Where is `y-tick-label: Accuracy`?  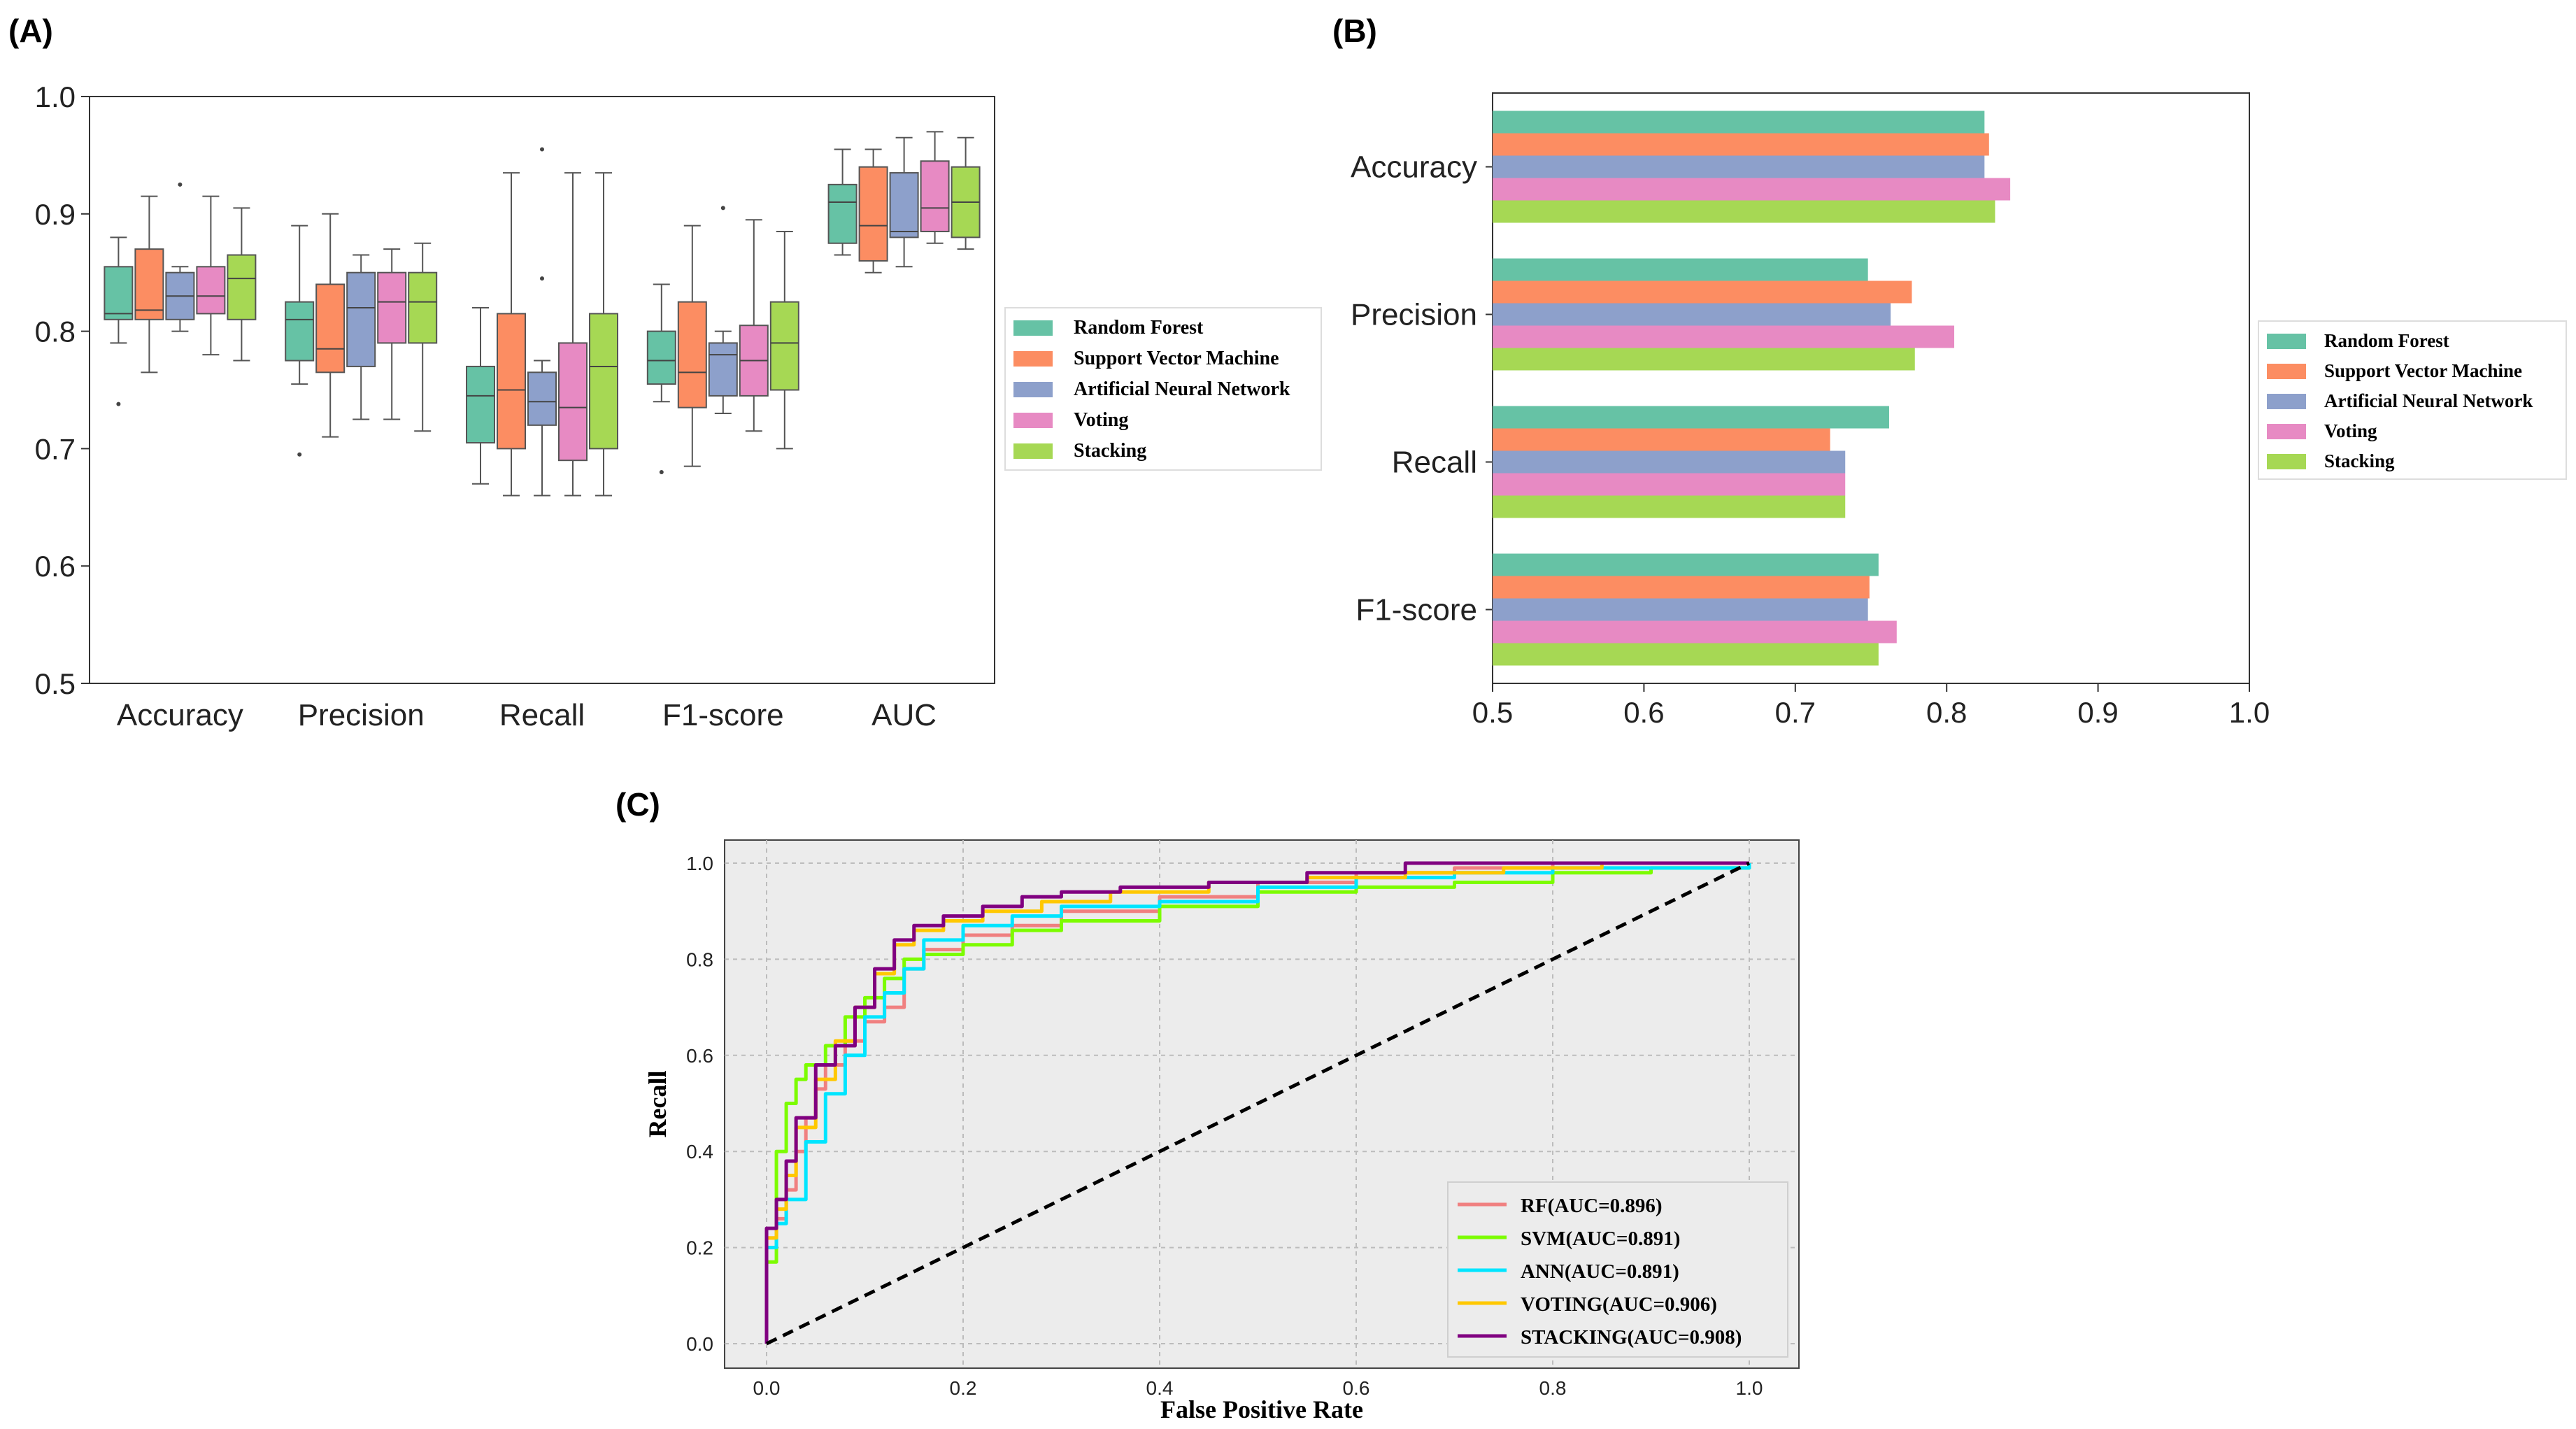 y-tick-label: Accuracy is located at coordinates (1414, 167).